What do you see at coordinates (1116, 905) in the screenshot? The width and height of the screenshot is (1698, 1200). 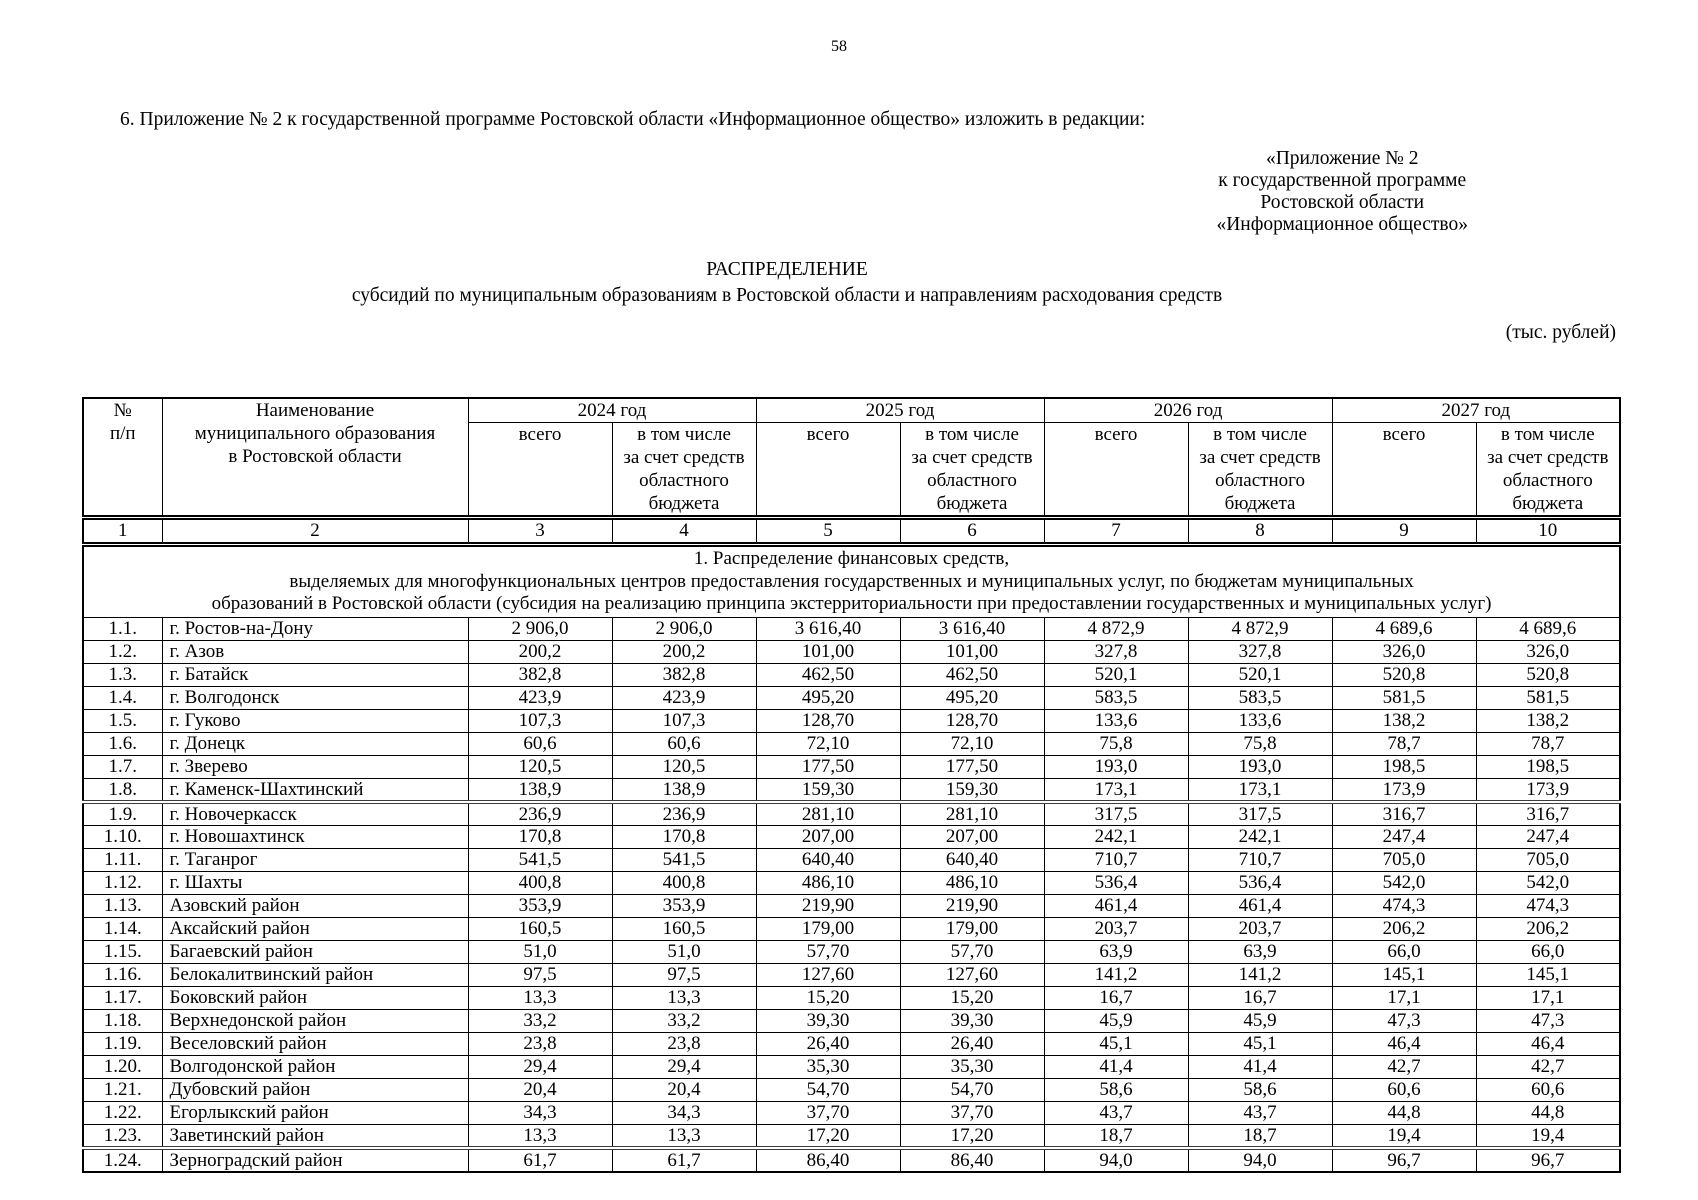 I see `value-cell: 461,4` at bounding box center [1116, 905].